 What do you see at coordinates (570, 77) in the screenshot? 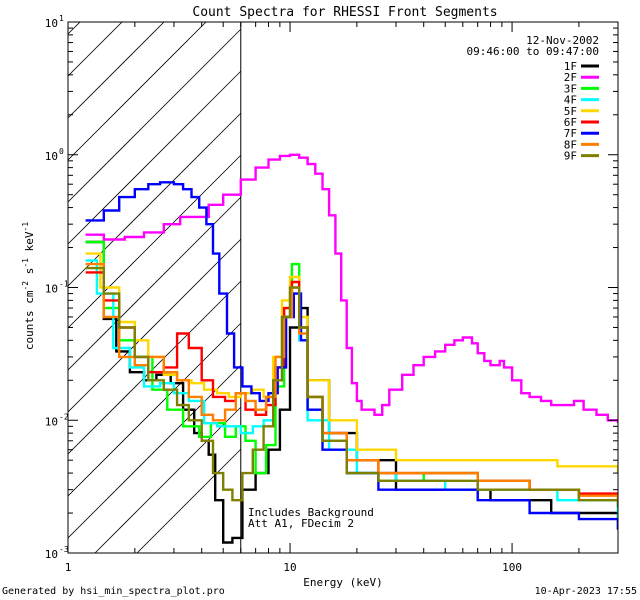
I see `legend-label-2f: 2F` at bounding box center [570, 77].